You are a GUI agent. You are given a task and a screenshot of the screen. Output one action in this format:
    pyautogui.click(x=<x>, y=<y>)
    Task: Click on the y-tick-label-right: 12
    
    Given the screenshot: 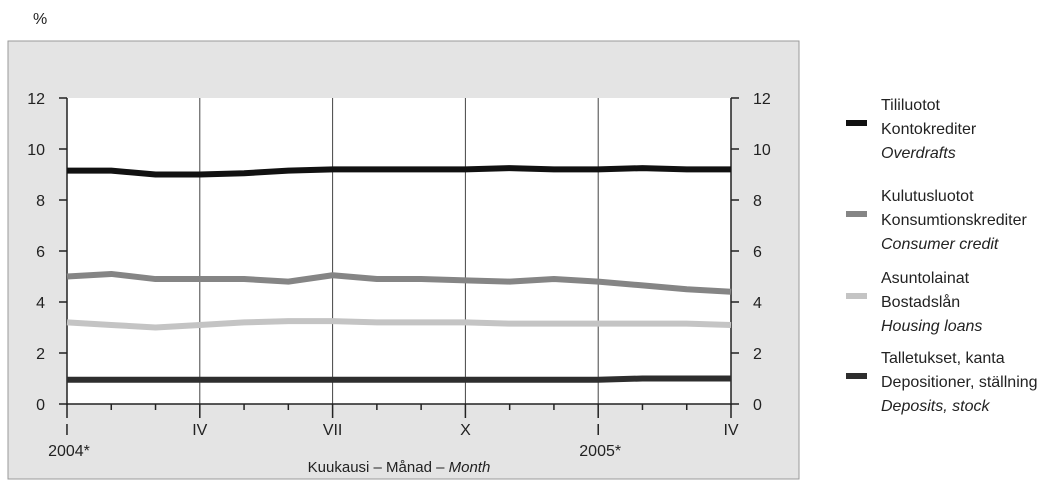 What is the action you would take?
    pyautogui.click(x=762, y=99)
    